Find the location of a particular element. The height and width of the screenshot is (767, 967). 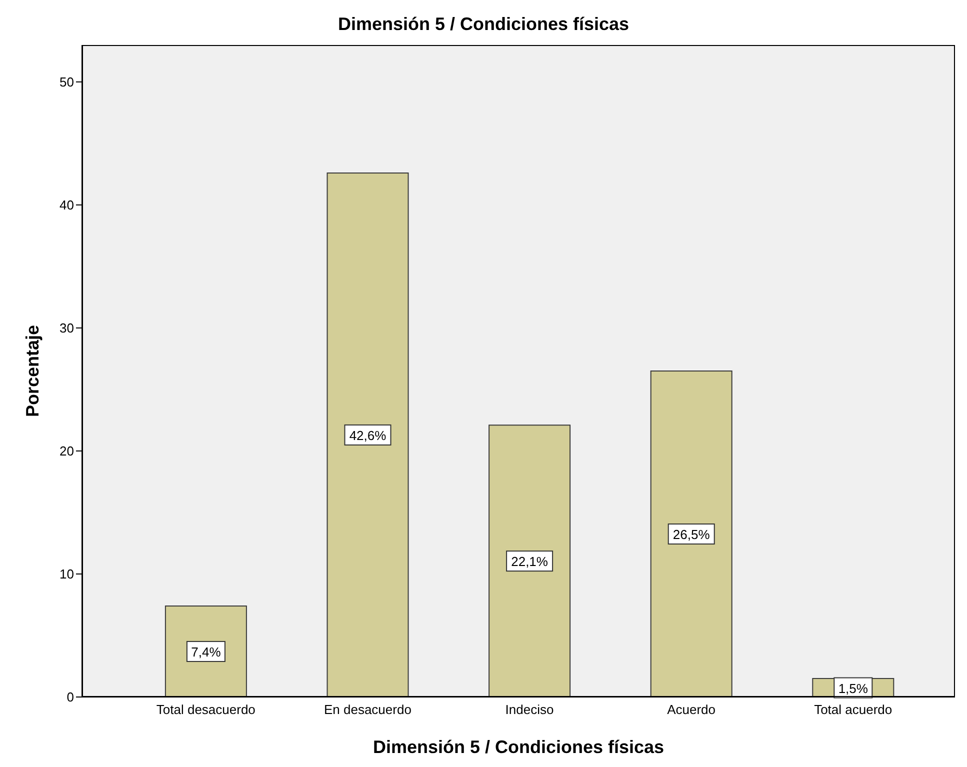

y-tick-label: 20 is located at coordinates (67, 451).